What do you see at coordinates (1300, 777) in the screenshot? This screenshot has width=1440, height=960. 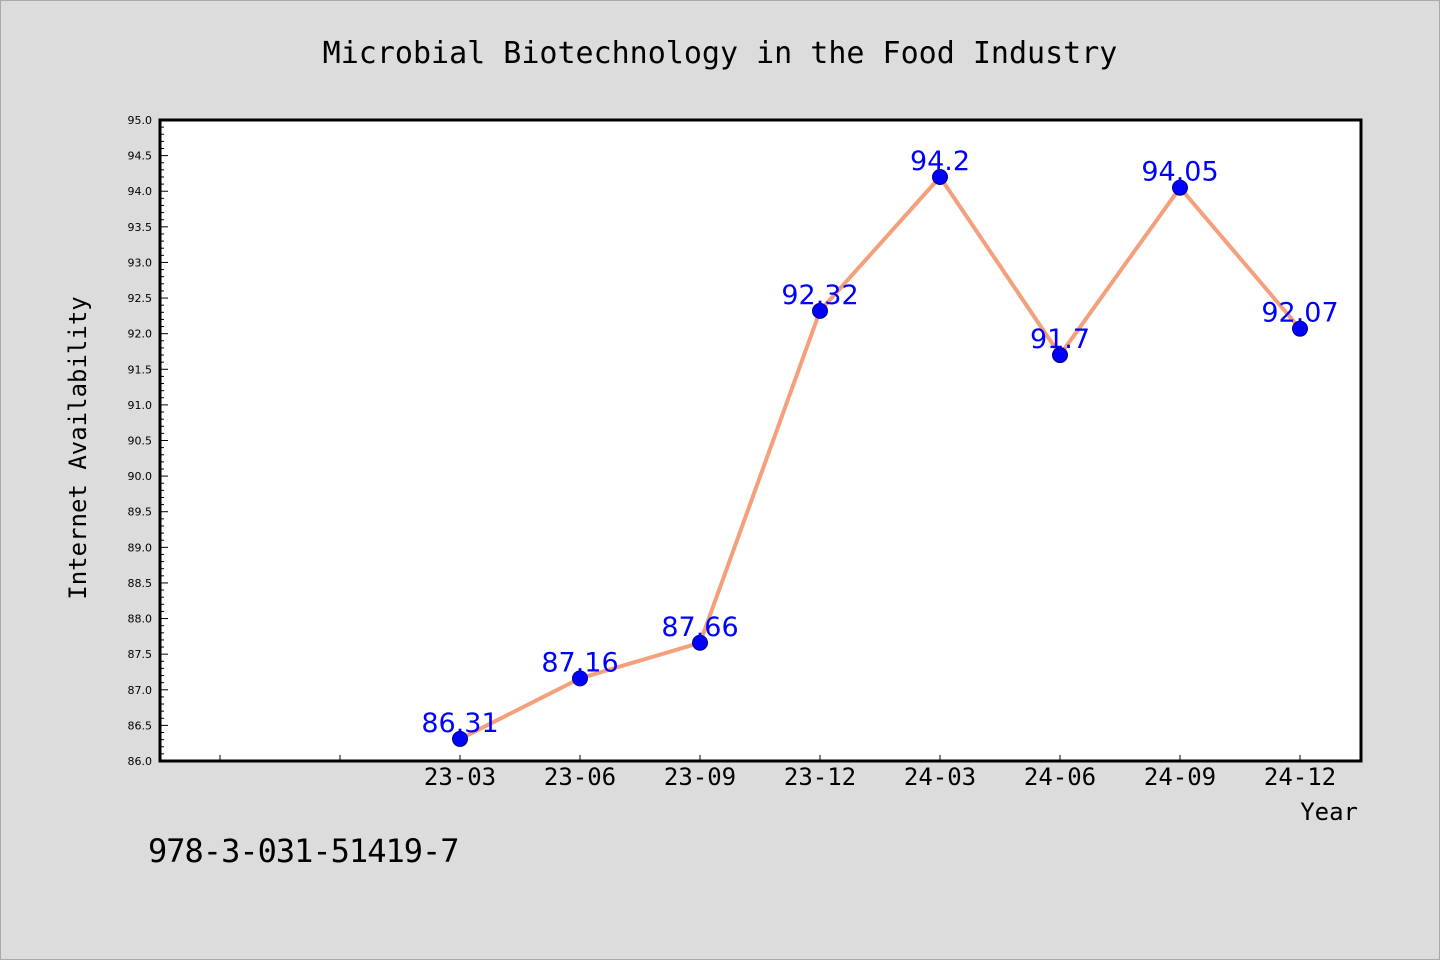 I see `x-tick-label: 24-12` at bounding box center [1300, 777].